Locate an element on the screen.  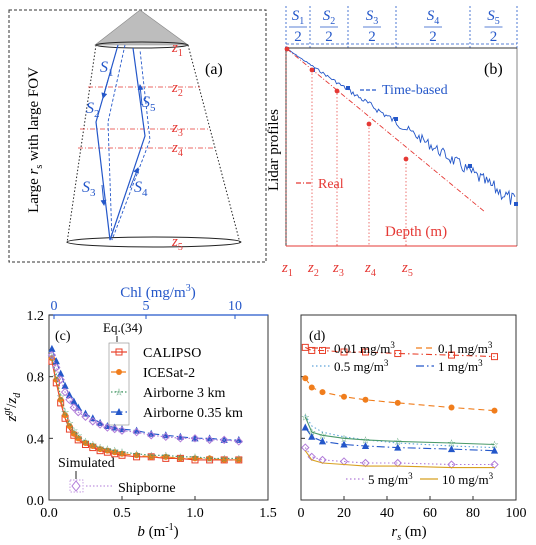
c-ytick-label: 0.8 is located at coordinates (36, 378).